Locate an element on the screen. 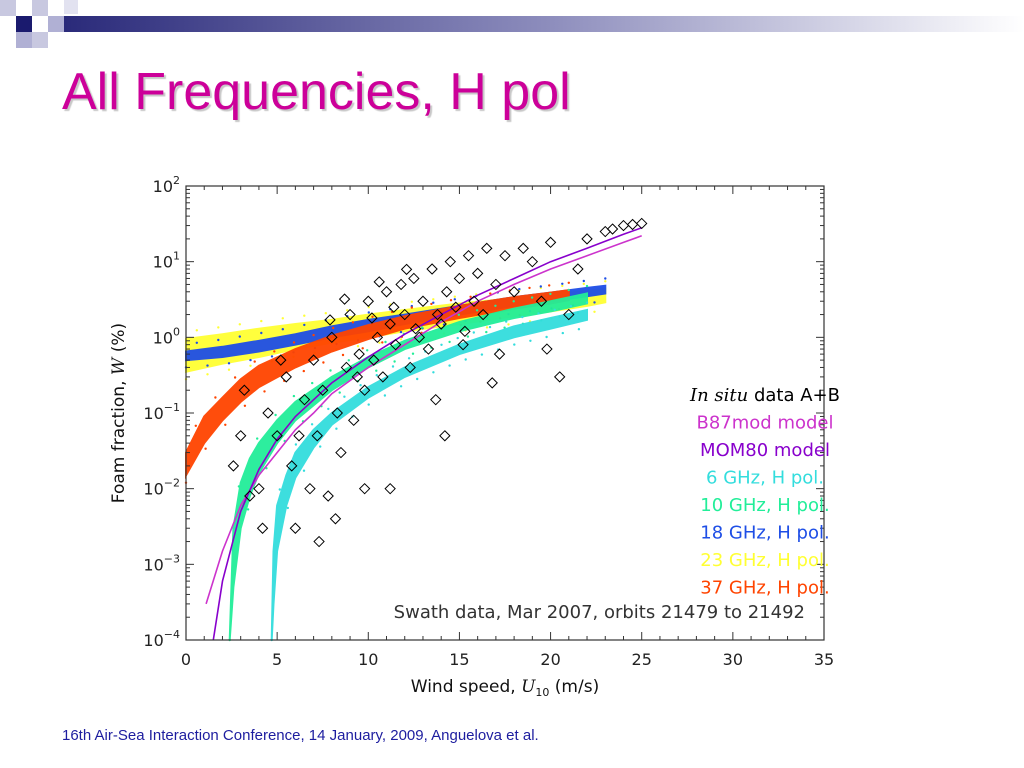 The width and height of the screenshot is (1024, 768). x-tick-label: 20 is located at coordinates (550, 659).